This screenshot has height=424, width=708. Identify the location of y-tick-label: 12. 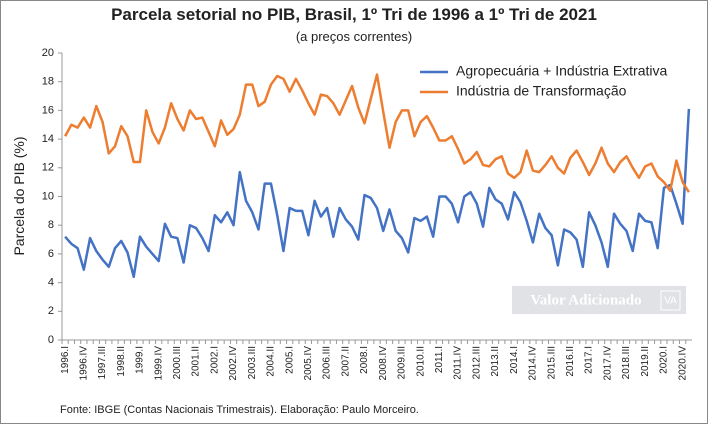
(48, 168).